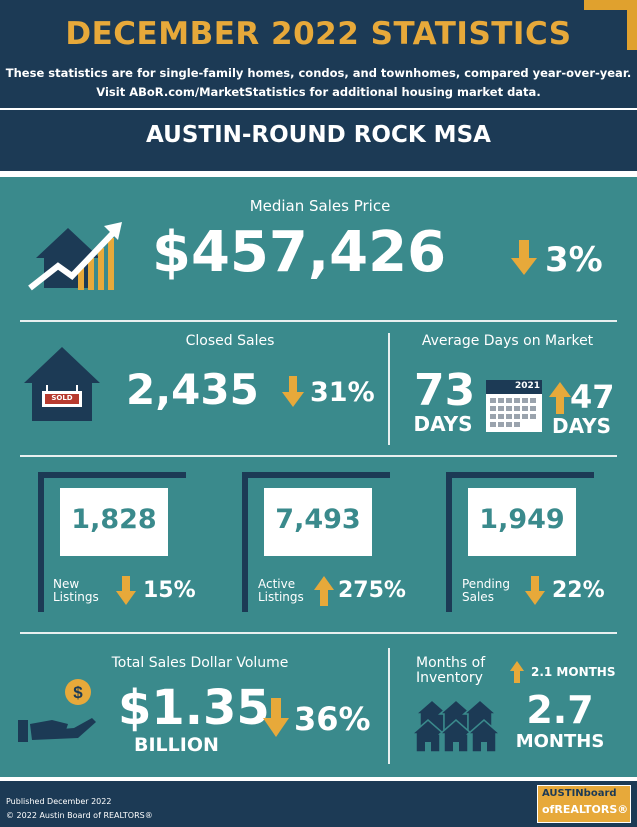 The height and width of the screenshot is (827, 637). I want to click on header-divider, so click(318, 109).